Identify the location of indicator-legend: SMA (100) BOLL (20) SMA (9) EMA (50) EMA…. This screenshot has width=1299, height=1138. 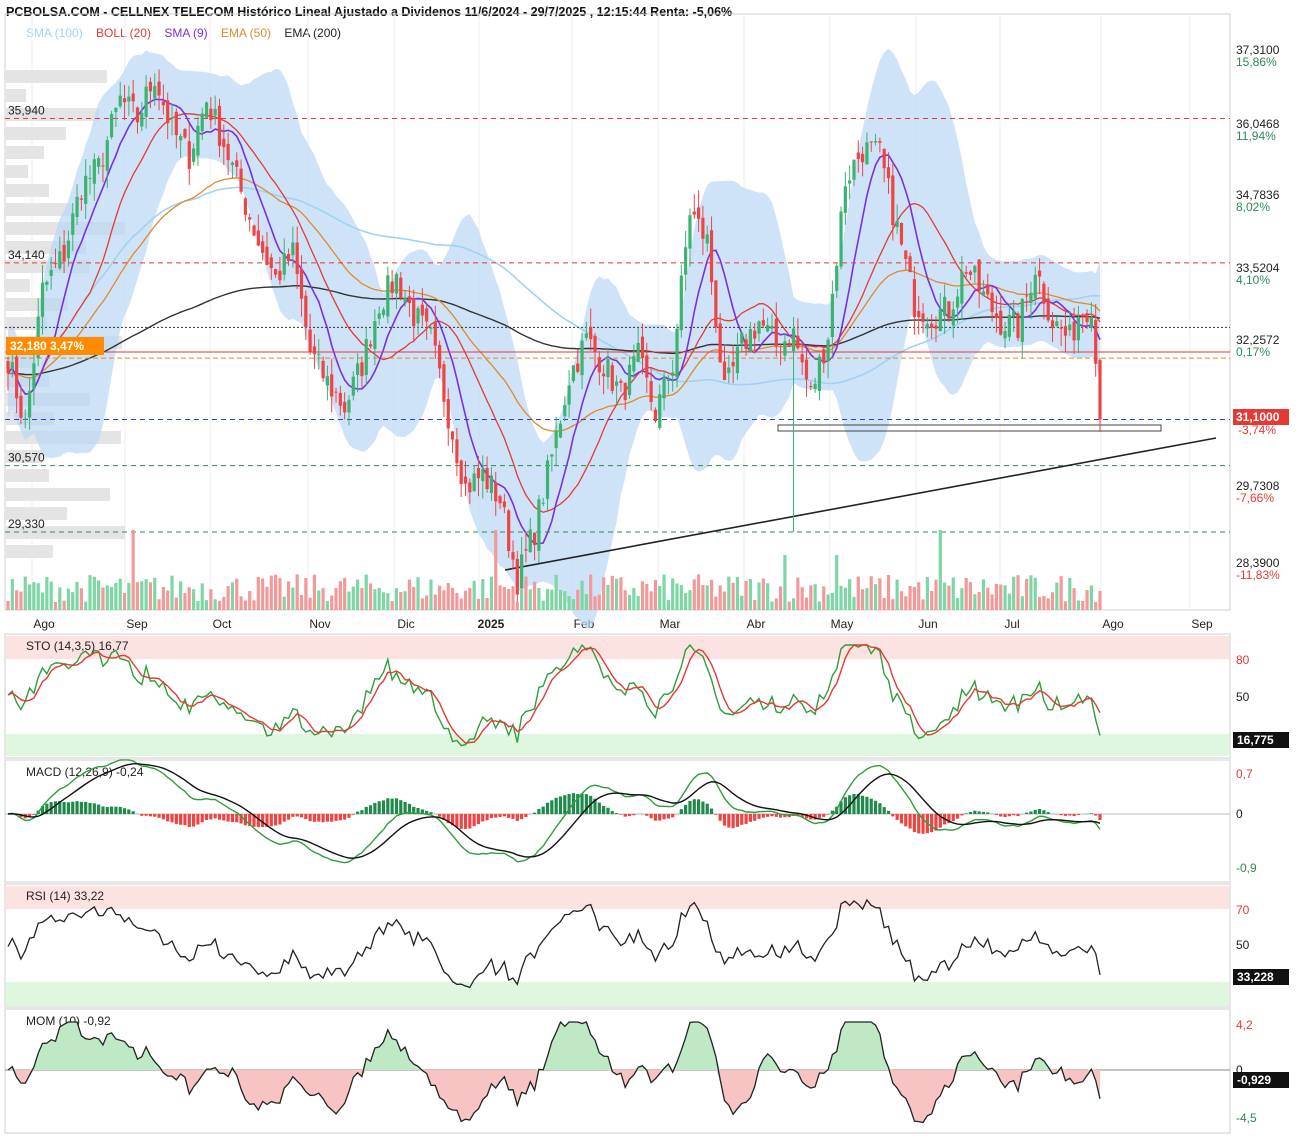
(188, 33).